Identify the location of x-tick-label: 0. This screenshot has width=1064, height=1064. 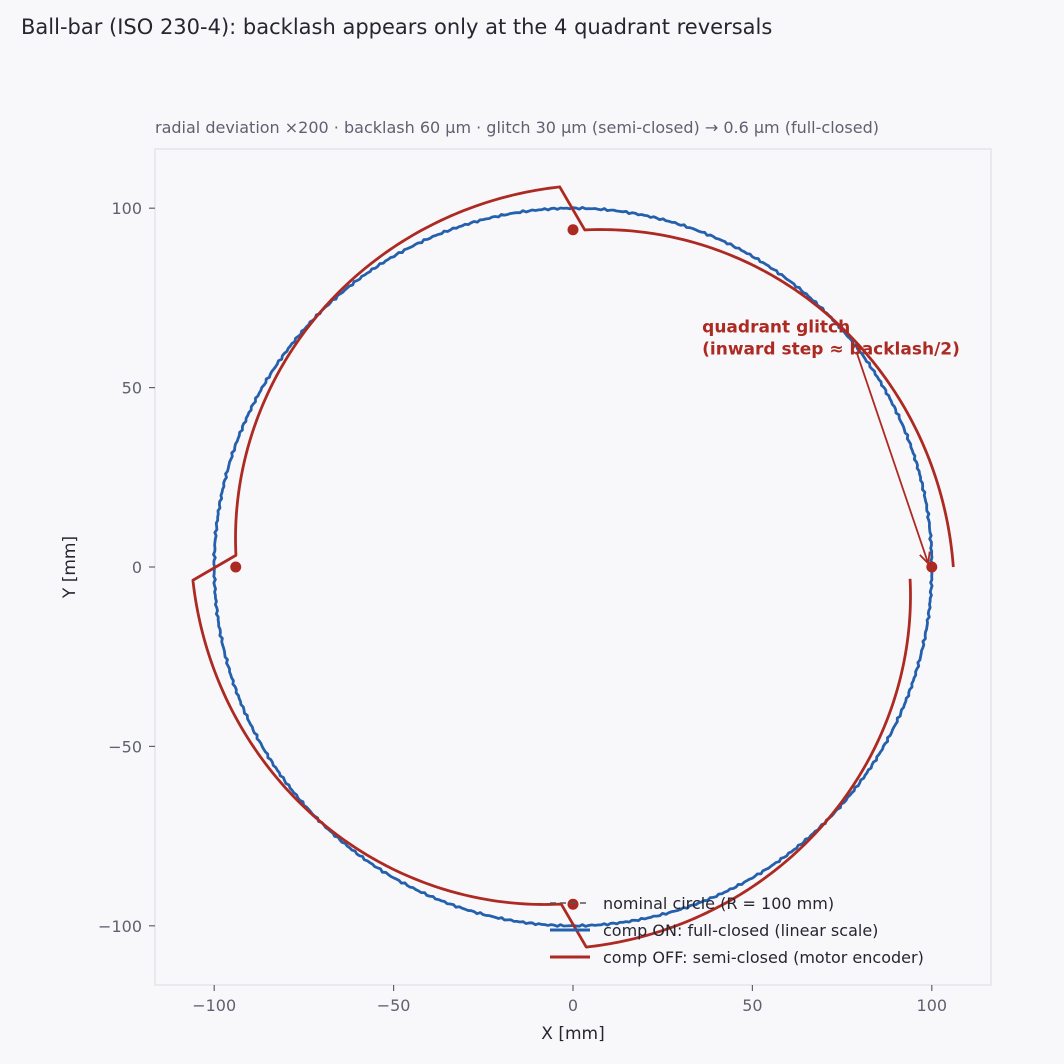
(573, 1005).